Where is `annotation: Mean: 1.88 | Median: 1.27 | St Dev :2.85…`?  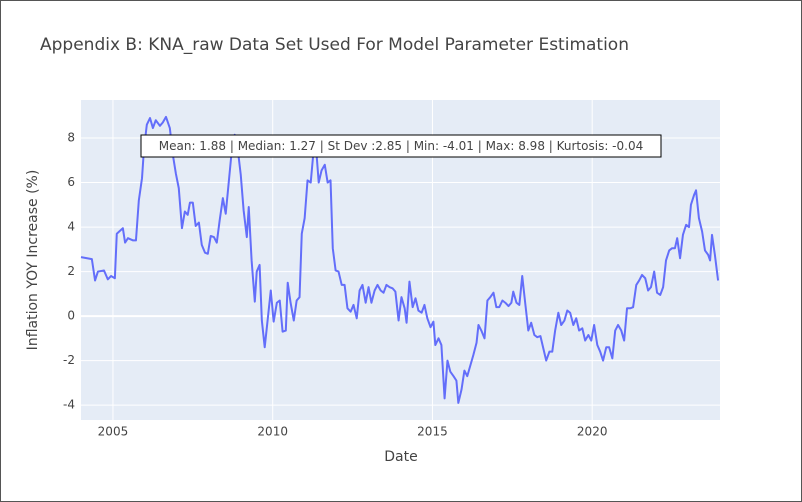 annotation: Mean: 1.88 | Median: 1.27 | St Dev :2.85… is located at coordinates (401, 146).